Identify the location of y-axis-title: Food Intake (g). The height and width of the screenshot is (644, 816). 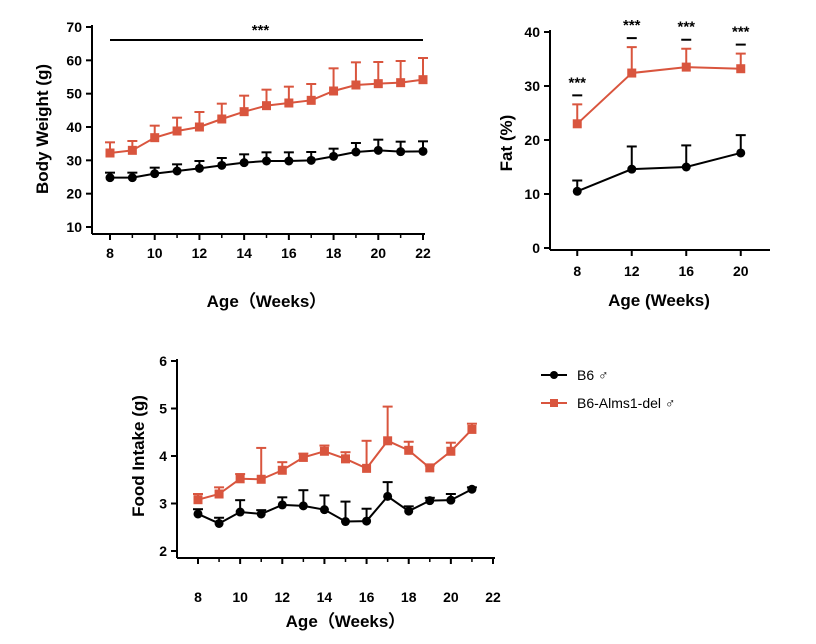
(138, 456).